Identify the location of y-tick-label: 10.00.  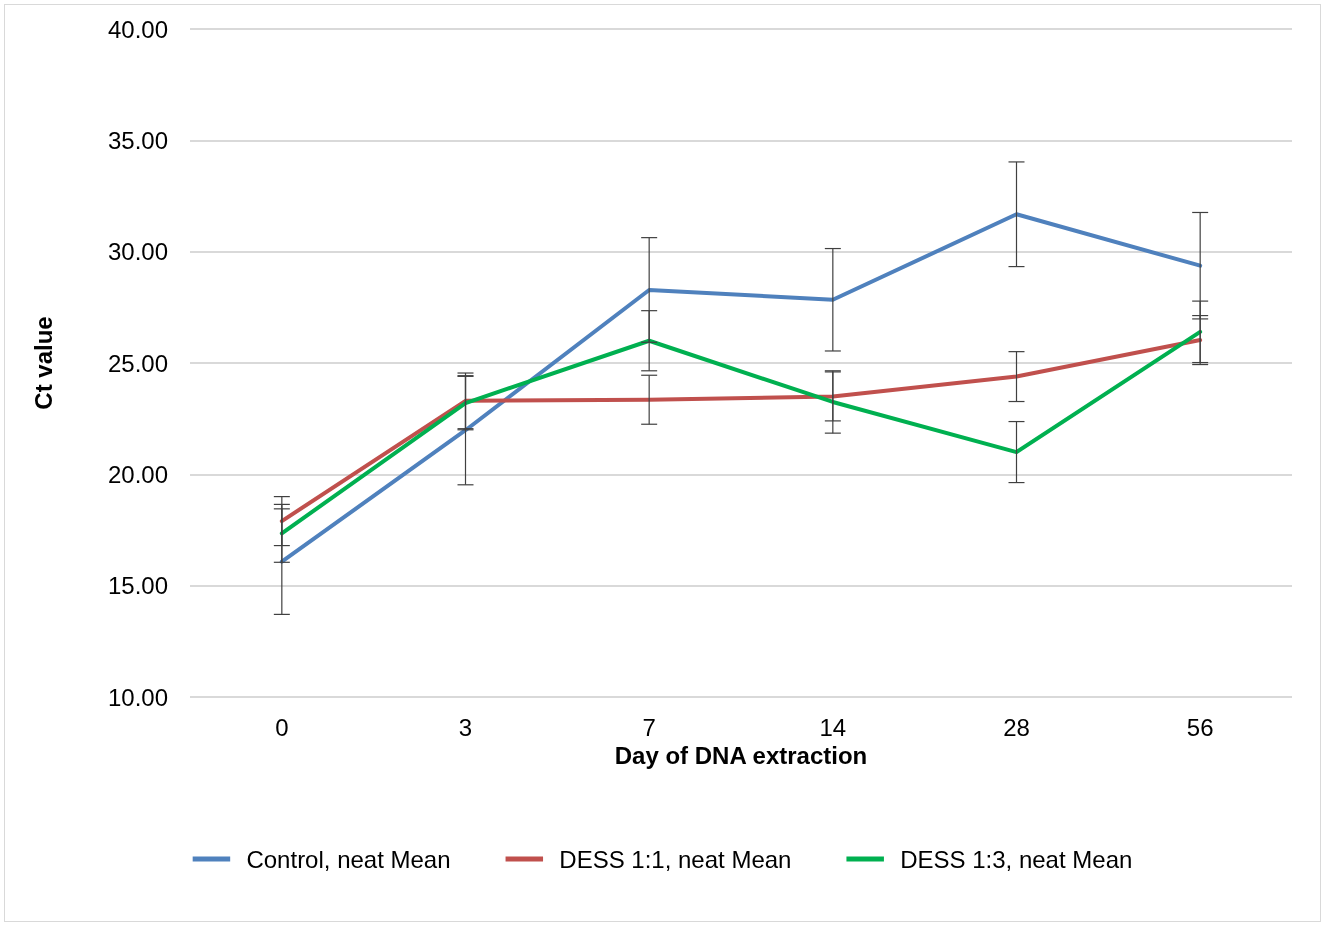
(137, 697).